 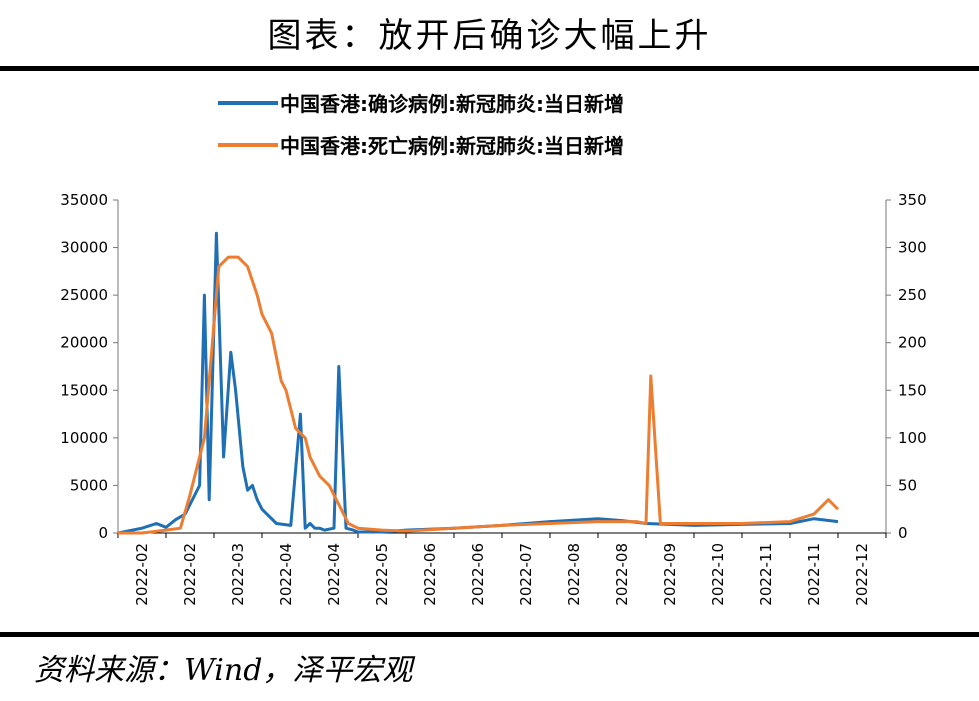 I want to click on y-right-tick-label: 100, so click(x=912, y=438).